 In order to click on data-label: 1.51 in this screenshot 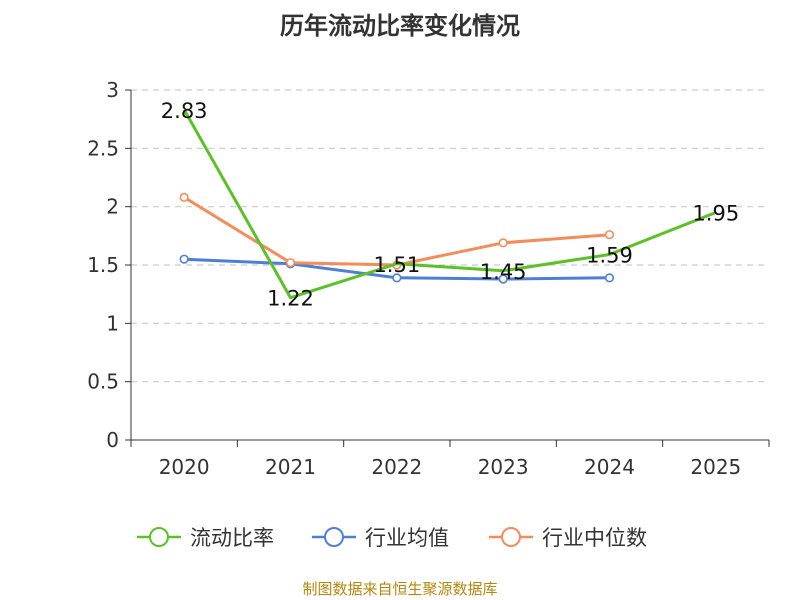, I will do `click(396, 265)`.